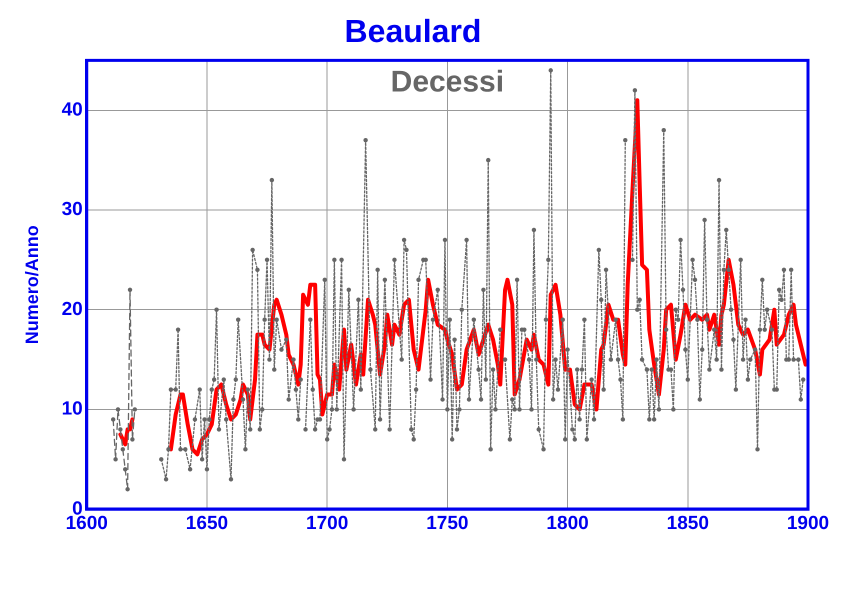 Image resolution: width=847 pixels, height=590 pixels. What do you see at coordinates (32, 284) in the screenshot?
I see `y-axis-title: Numero/Anno` at bounding box center [32, 284].